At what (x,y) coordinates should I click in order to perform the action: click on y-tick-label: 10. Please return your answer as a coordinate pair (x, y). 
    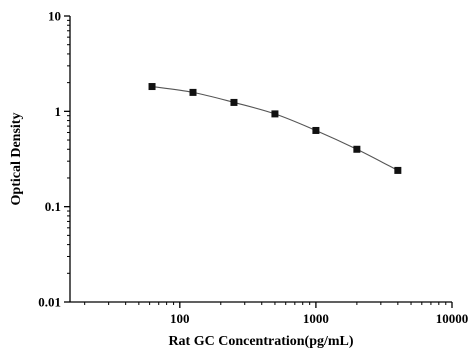
    Looking at the image, I should click on (54, 16).